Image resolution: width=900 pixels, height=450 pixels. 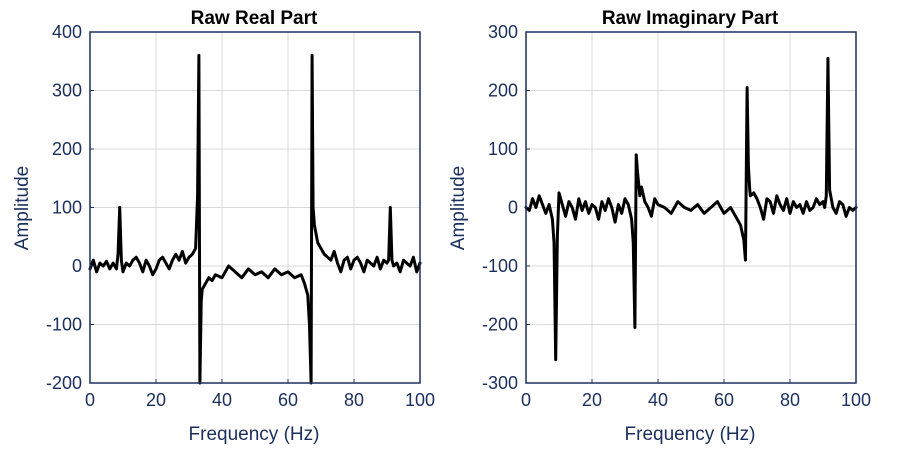 I want to click on y-tick-label: 400, so click(x=67, y=32).